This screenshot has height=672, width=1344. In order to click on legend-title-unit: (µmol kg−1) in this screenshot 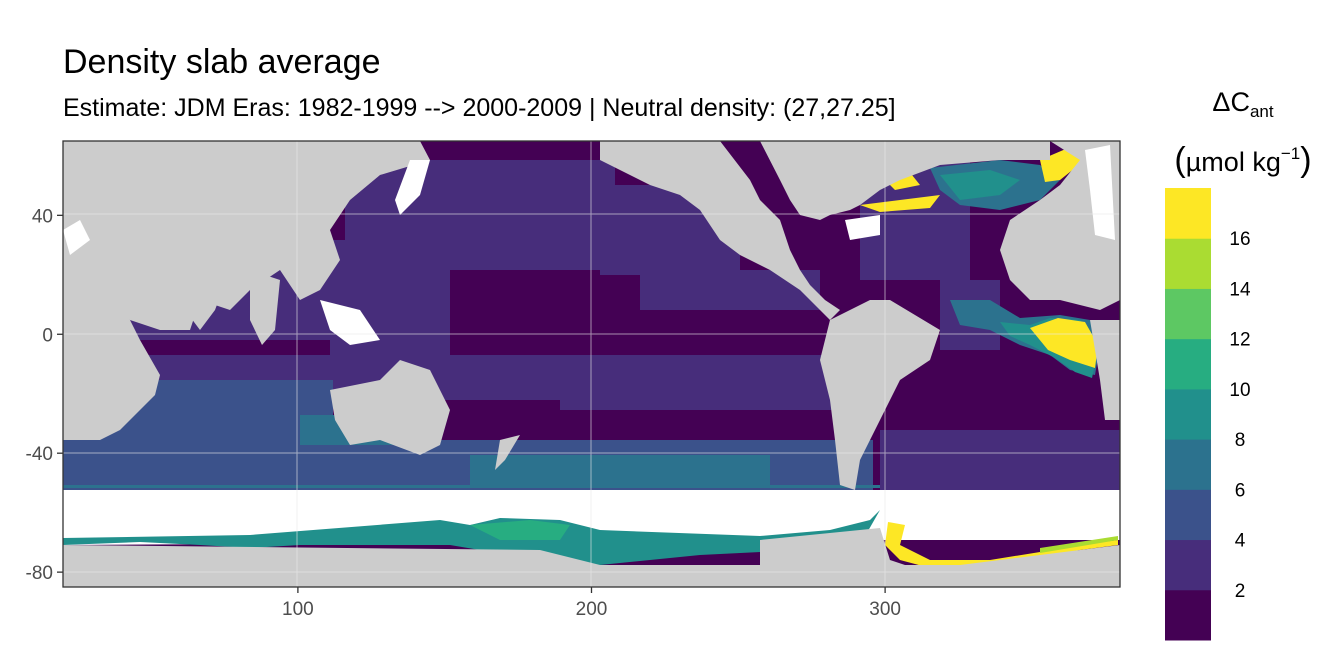, I will do `click(1243, 158)`.